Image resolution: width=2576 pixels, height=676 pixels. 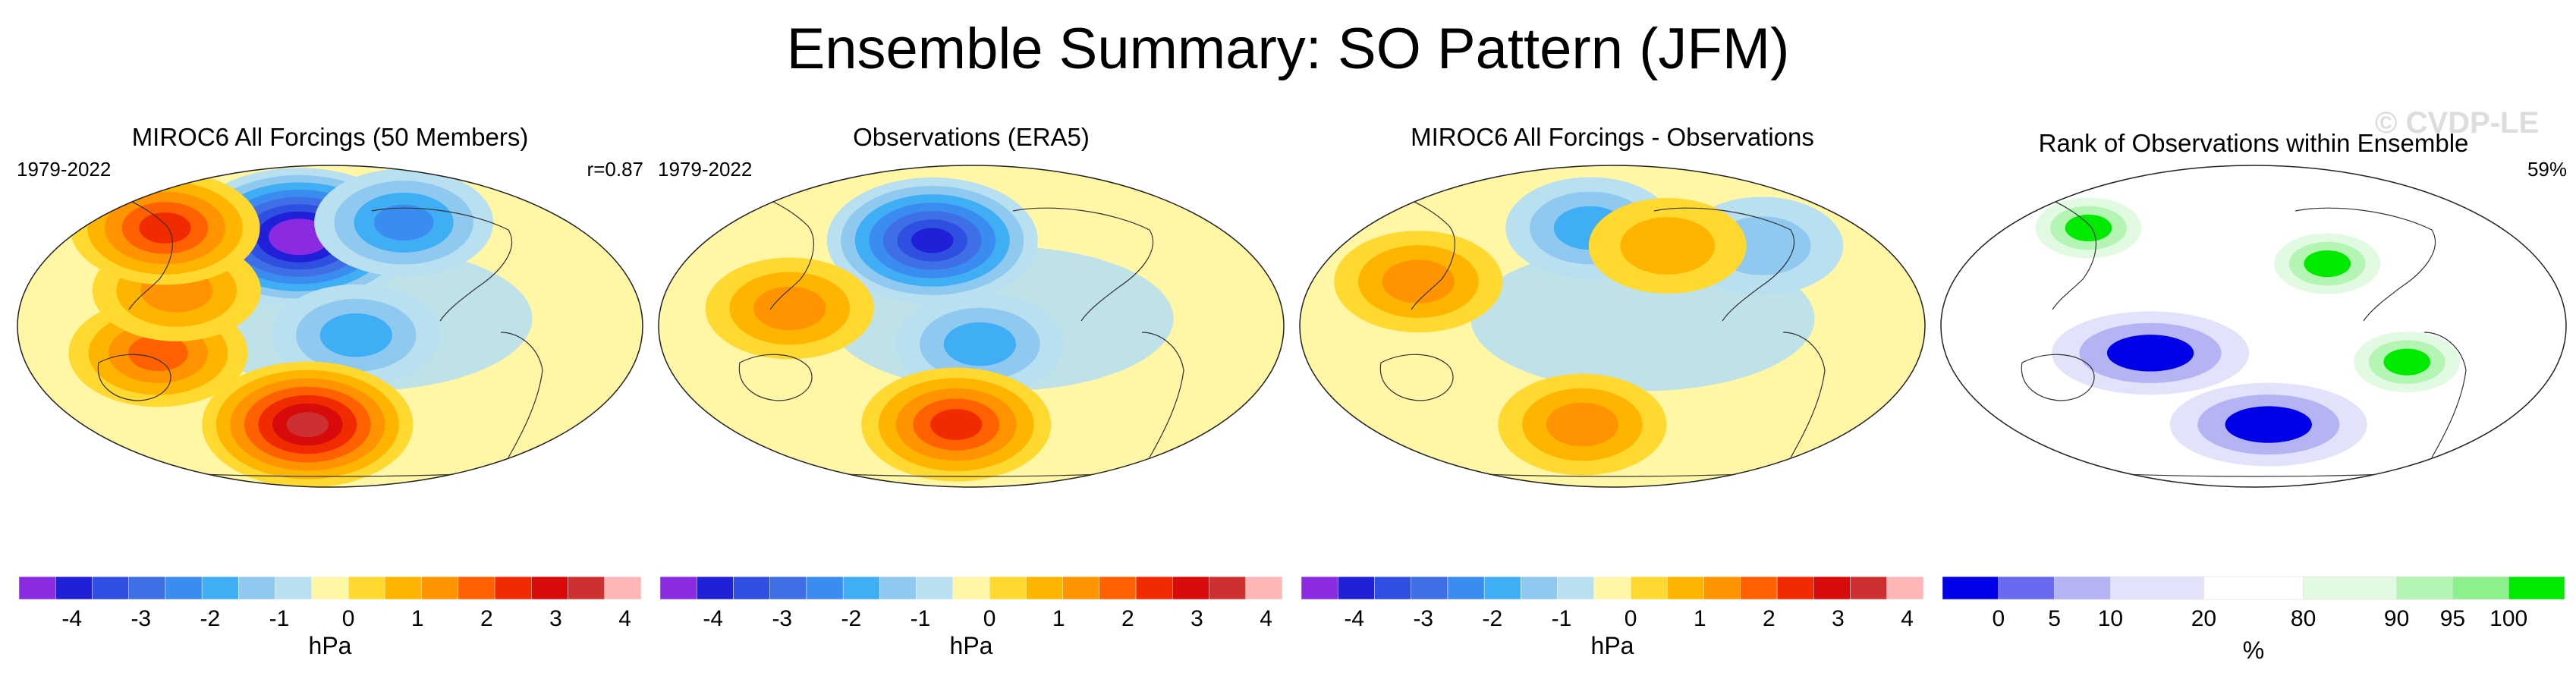 What do you see at coordinates (1612, 326) in the screenshot?
I see `map-difference` at bounding box center [1612, 326].